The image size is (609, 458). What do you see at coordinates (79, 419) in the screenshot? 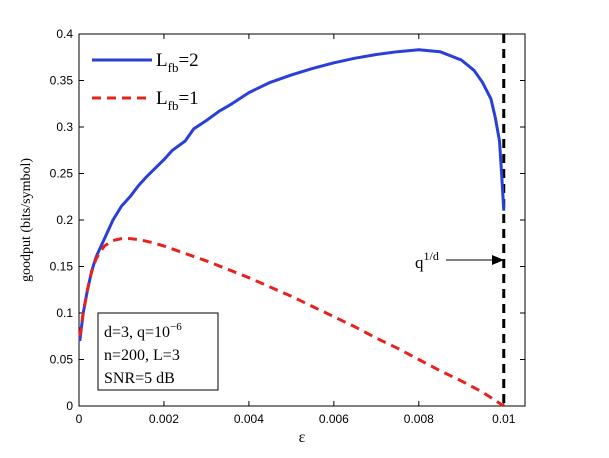
I see `x-tick-label: 0` at bounding box center [79, 419].